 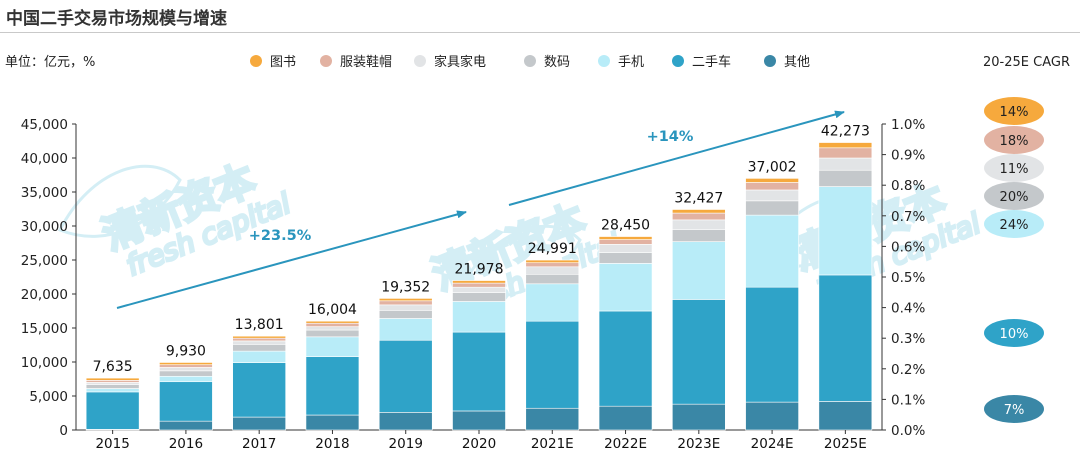 What do you see at coordinates (625, 444) in the screenshot?
I see `x-tick-label: 2022E` at bounding box center [625, 444].